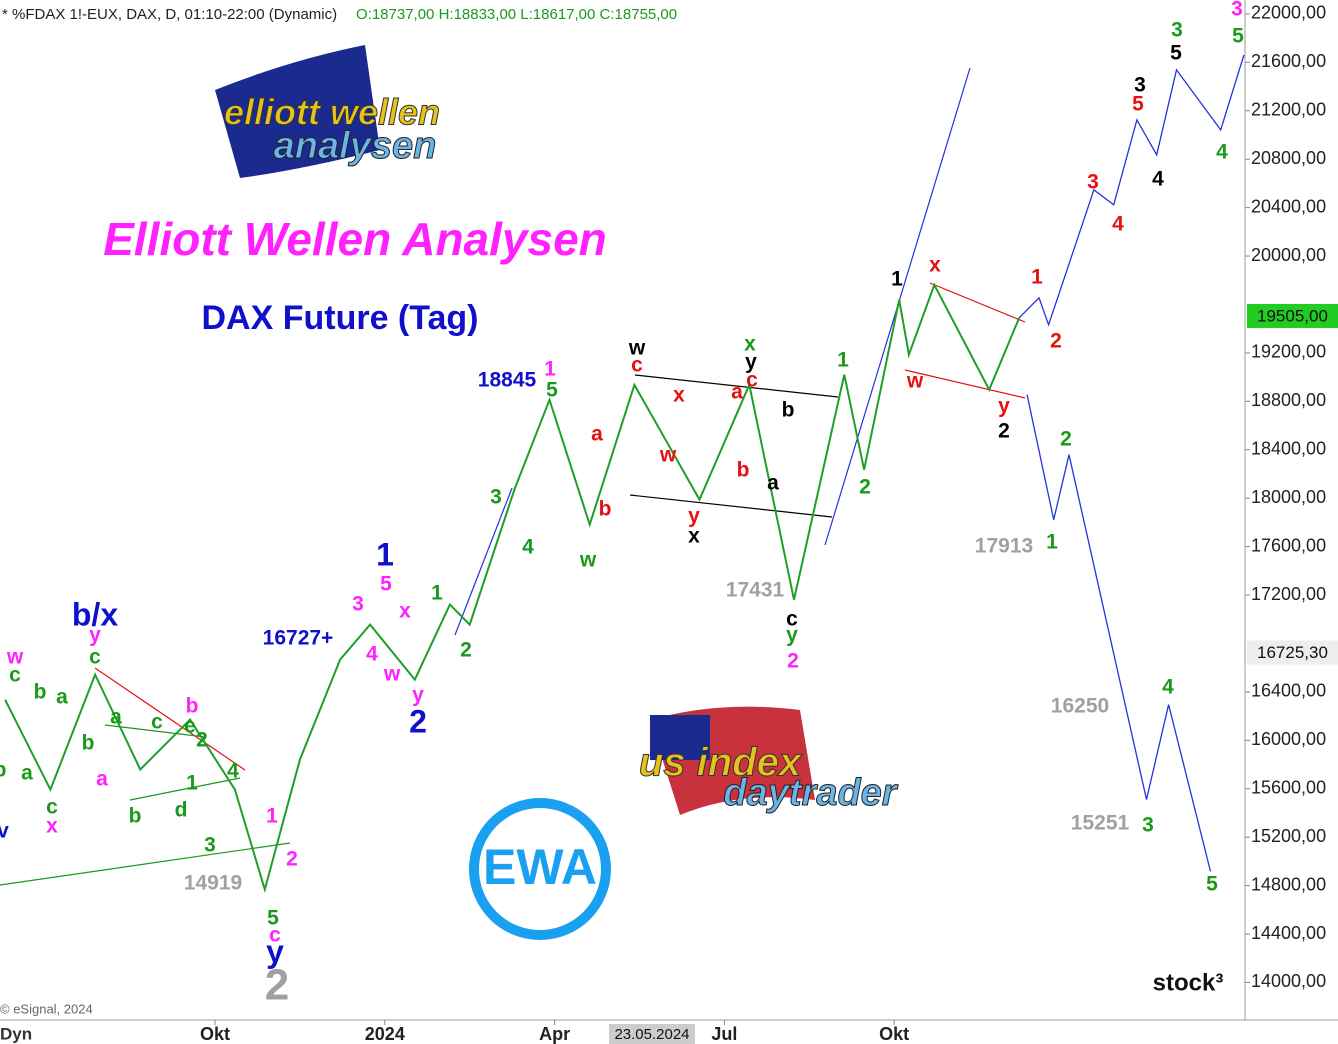 Image resolution: width=1338 pixels, height=1044 pixels. I want to click on wave-label: b/x, so click(95, 614).